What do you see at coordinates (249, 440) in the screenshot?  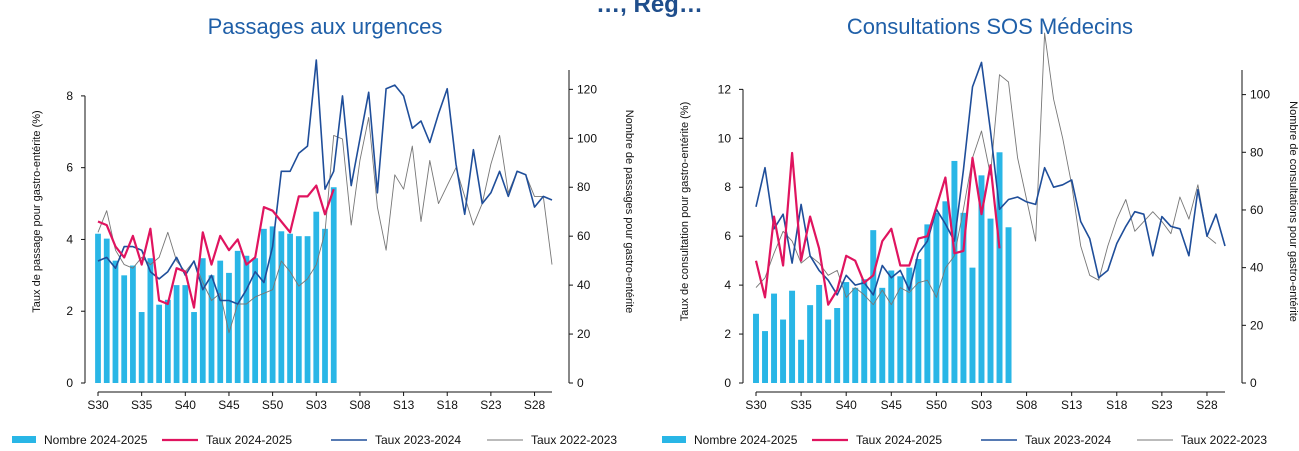 I see `legend-label: Taux 2024-2025` at bounding box center [249, 440].